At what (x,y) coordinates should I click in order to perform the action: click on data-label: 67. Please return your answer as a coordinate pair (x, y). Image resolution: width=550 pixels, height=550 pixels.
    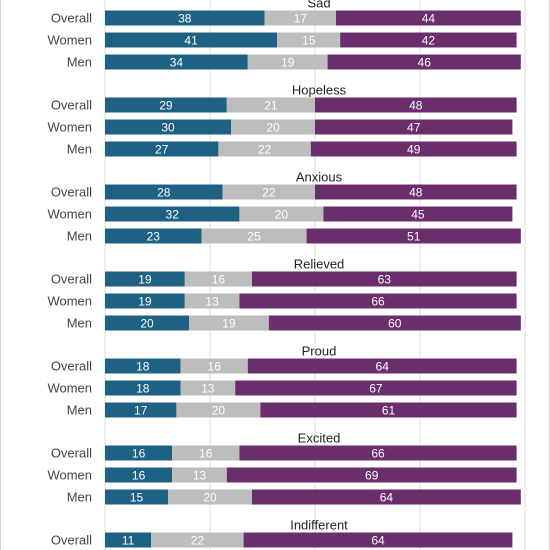
    Looking at the image, I should click on (376, 389).